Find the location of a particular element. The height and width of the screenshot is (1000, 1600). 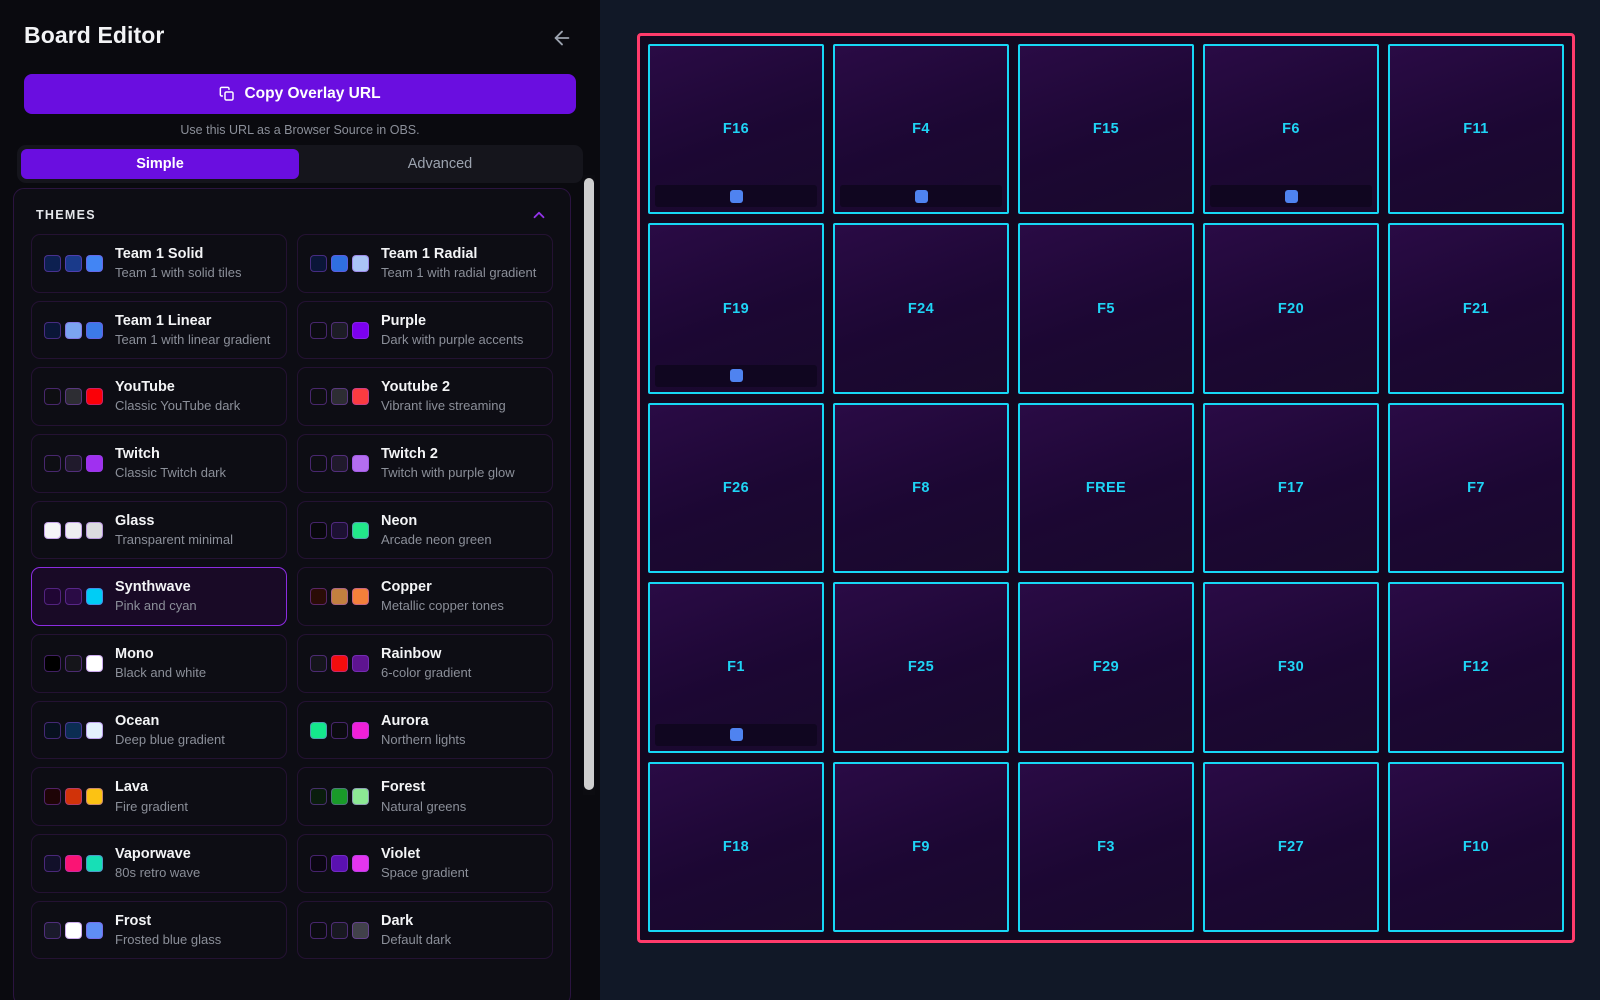

bingo-cell-label: F8 is located at coordinates (921, 487).